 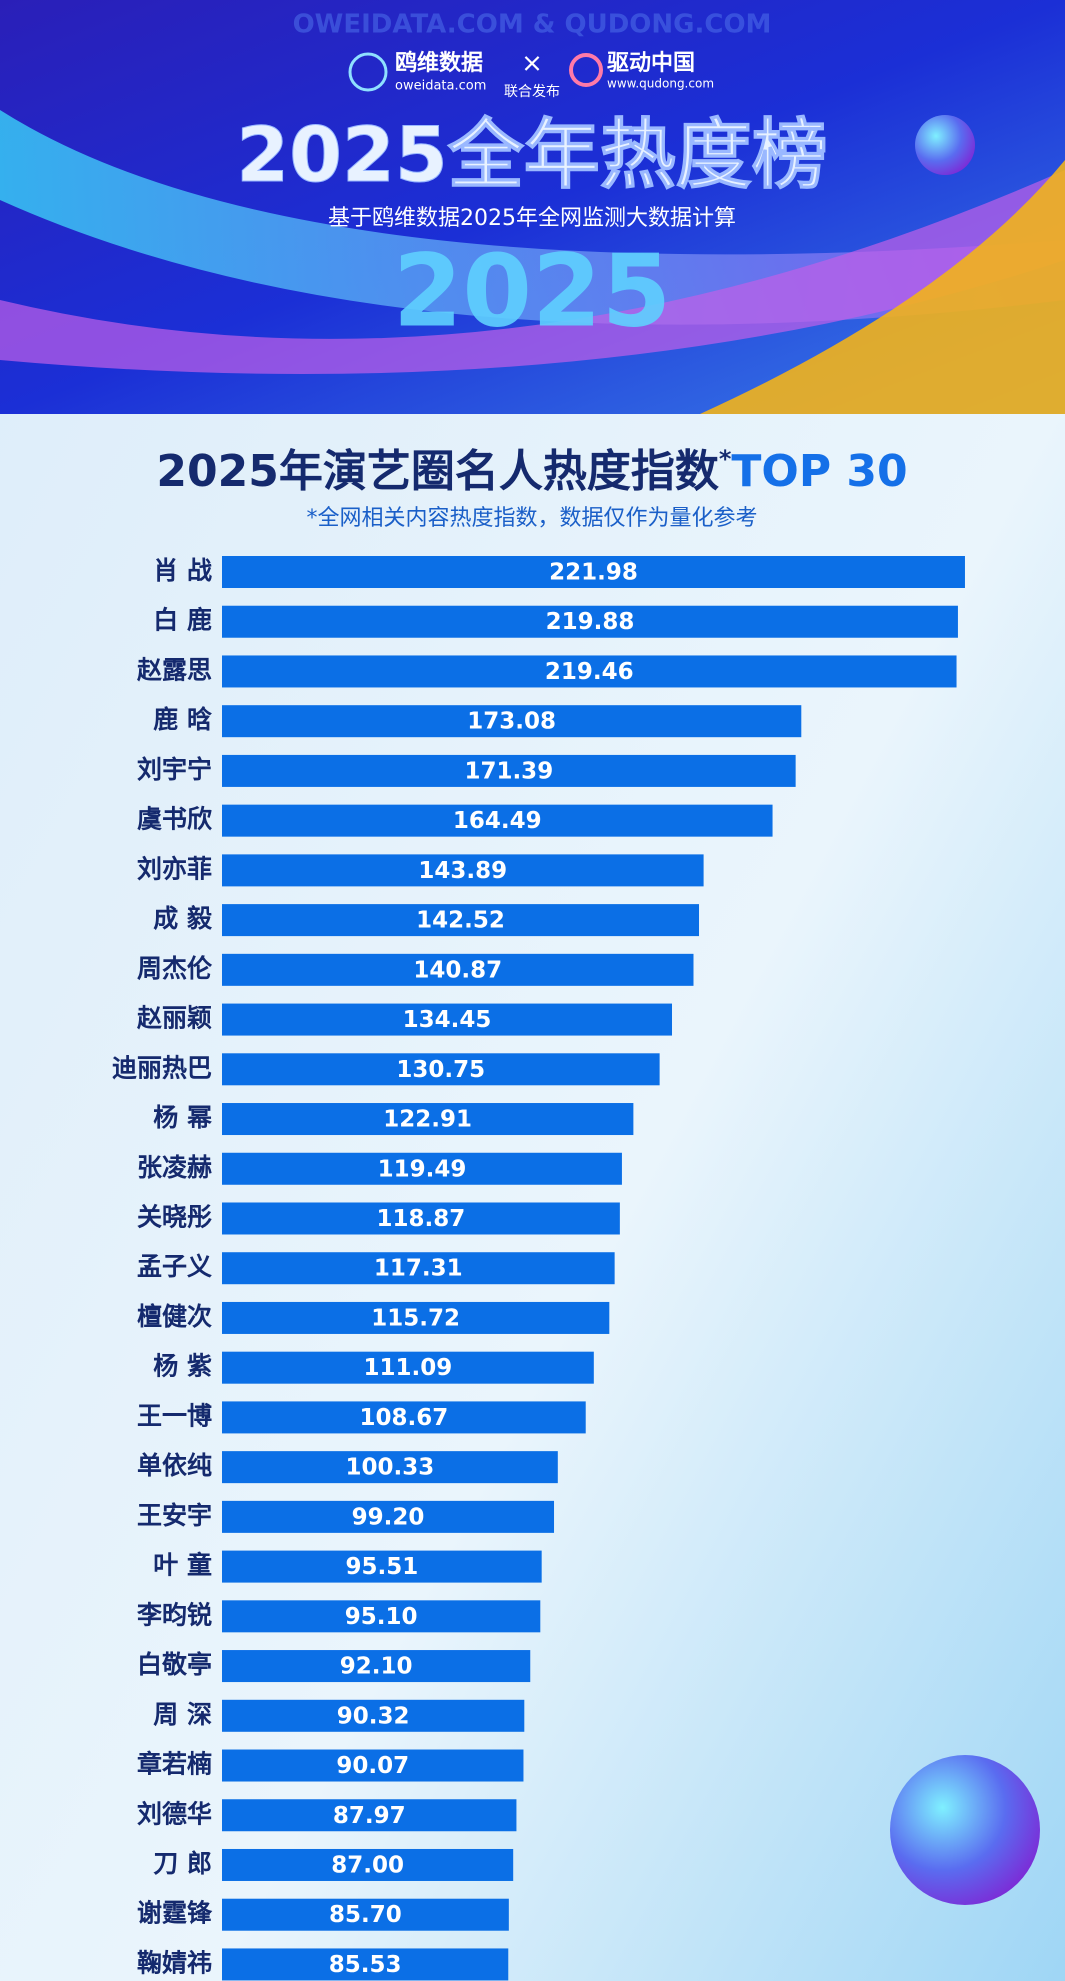 What do you see at coordinates (182, 620) in the screenshot?
I see `category-label: 白 鹿` at bounding box center [182, 620].